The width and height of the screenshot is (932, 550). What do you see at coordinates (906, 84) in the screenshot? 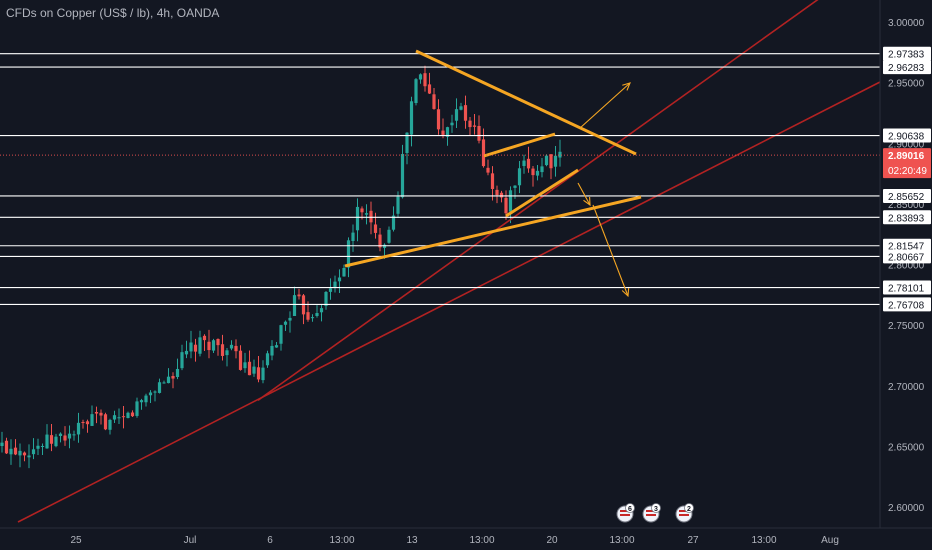
I see `y-tick-1: 2.95000` at bounding box center [906, 84].